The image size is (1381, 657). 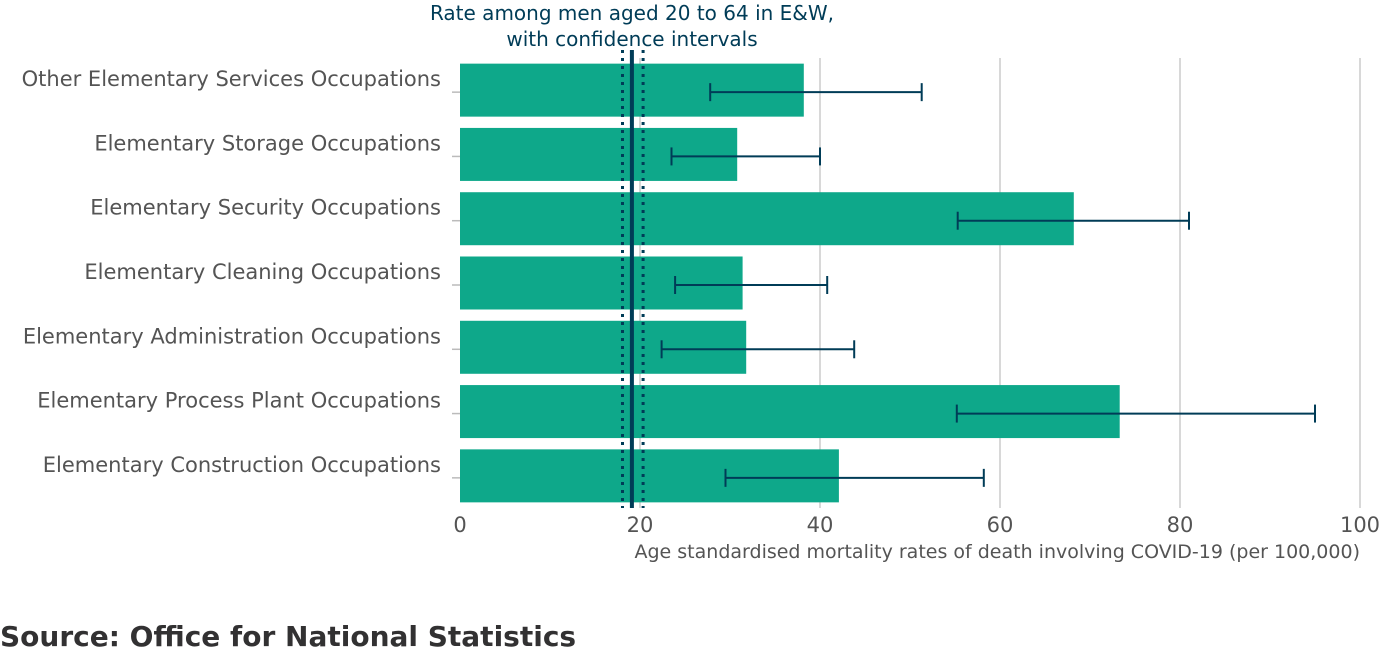 What do you see at coordinates (232, 336) in the screenshot?
I see `category-label: Elementary Administration Occupations` at bounding box center [232, 336].